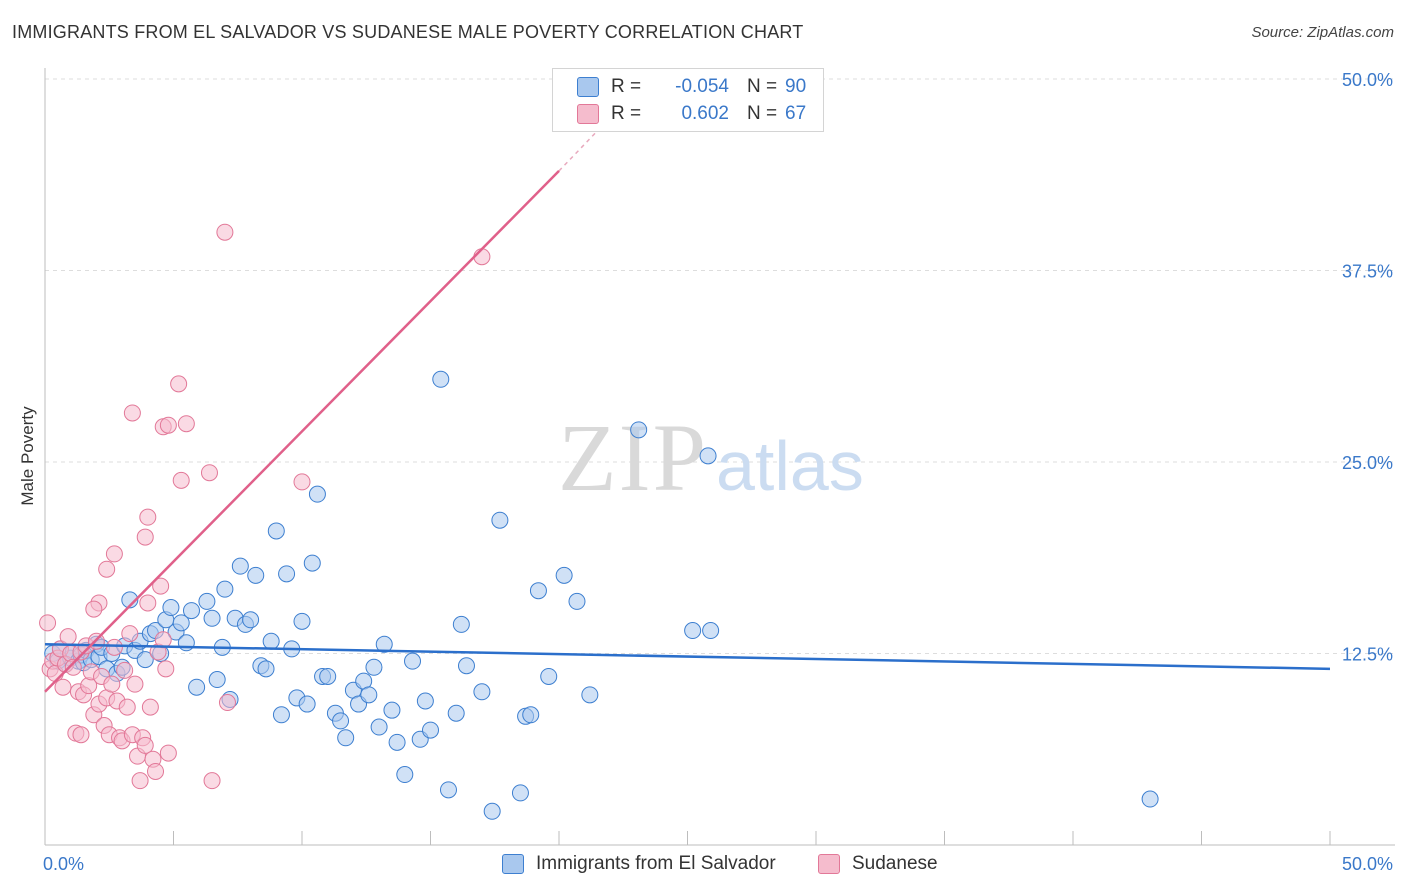  I want to click on legend-n-value: 67, so click(796, 113).